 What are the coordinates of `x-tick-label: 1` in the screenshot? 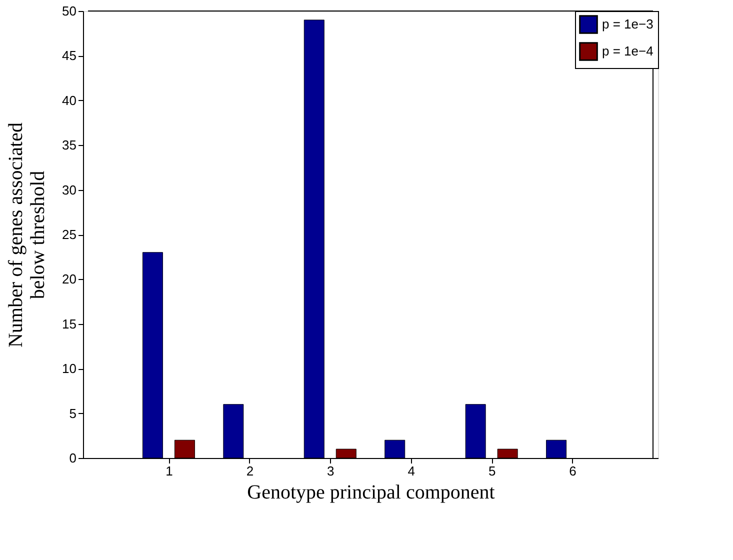 It's located at (169, 471).